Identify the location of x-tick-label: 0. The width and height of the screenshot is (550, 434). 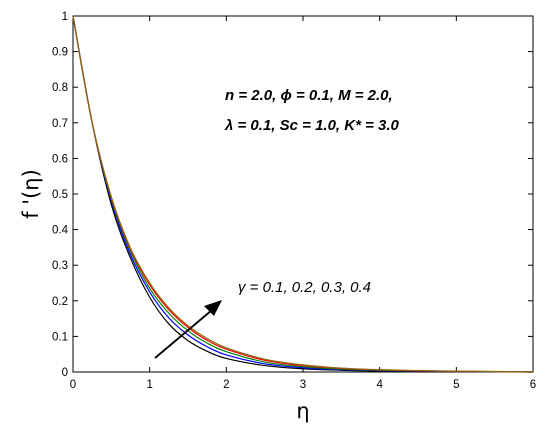
(73, 385).